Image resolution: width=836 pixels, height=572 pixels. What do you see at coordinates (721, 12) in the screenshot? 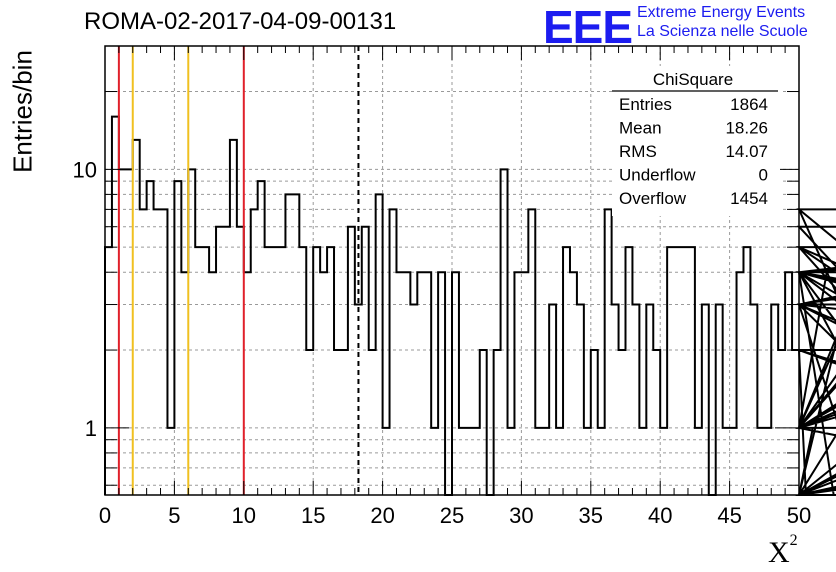
I see `logo-line-1: Extreme Energy Events` at bounding box center [721, 12].